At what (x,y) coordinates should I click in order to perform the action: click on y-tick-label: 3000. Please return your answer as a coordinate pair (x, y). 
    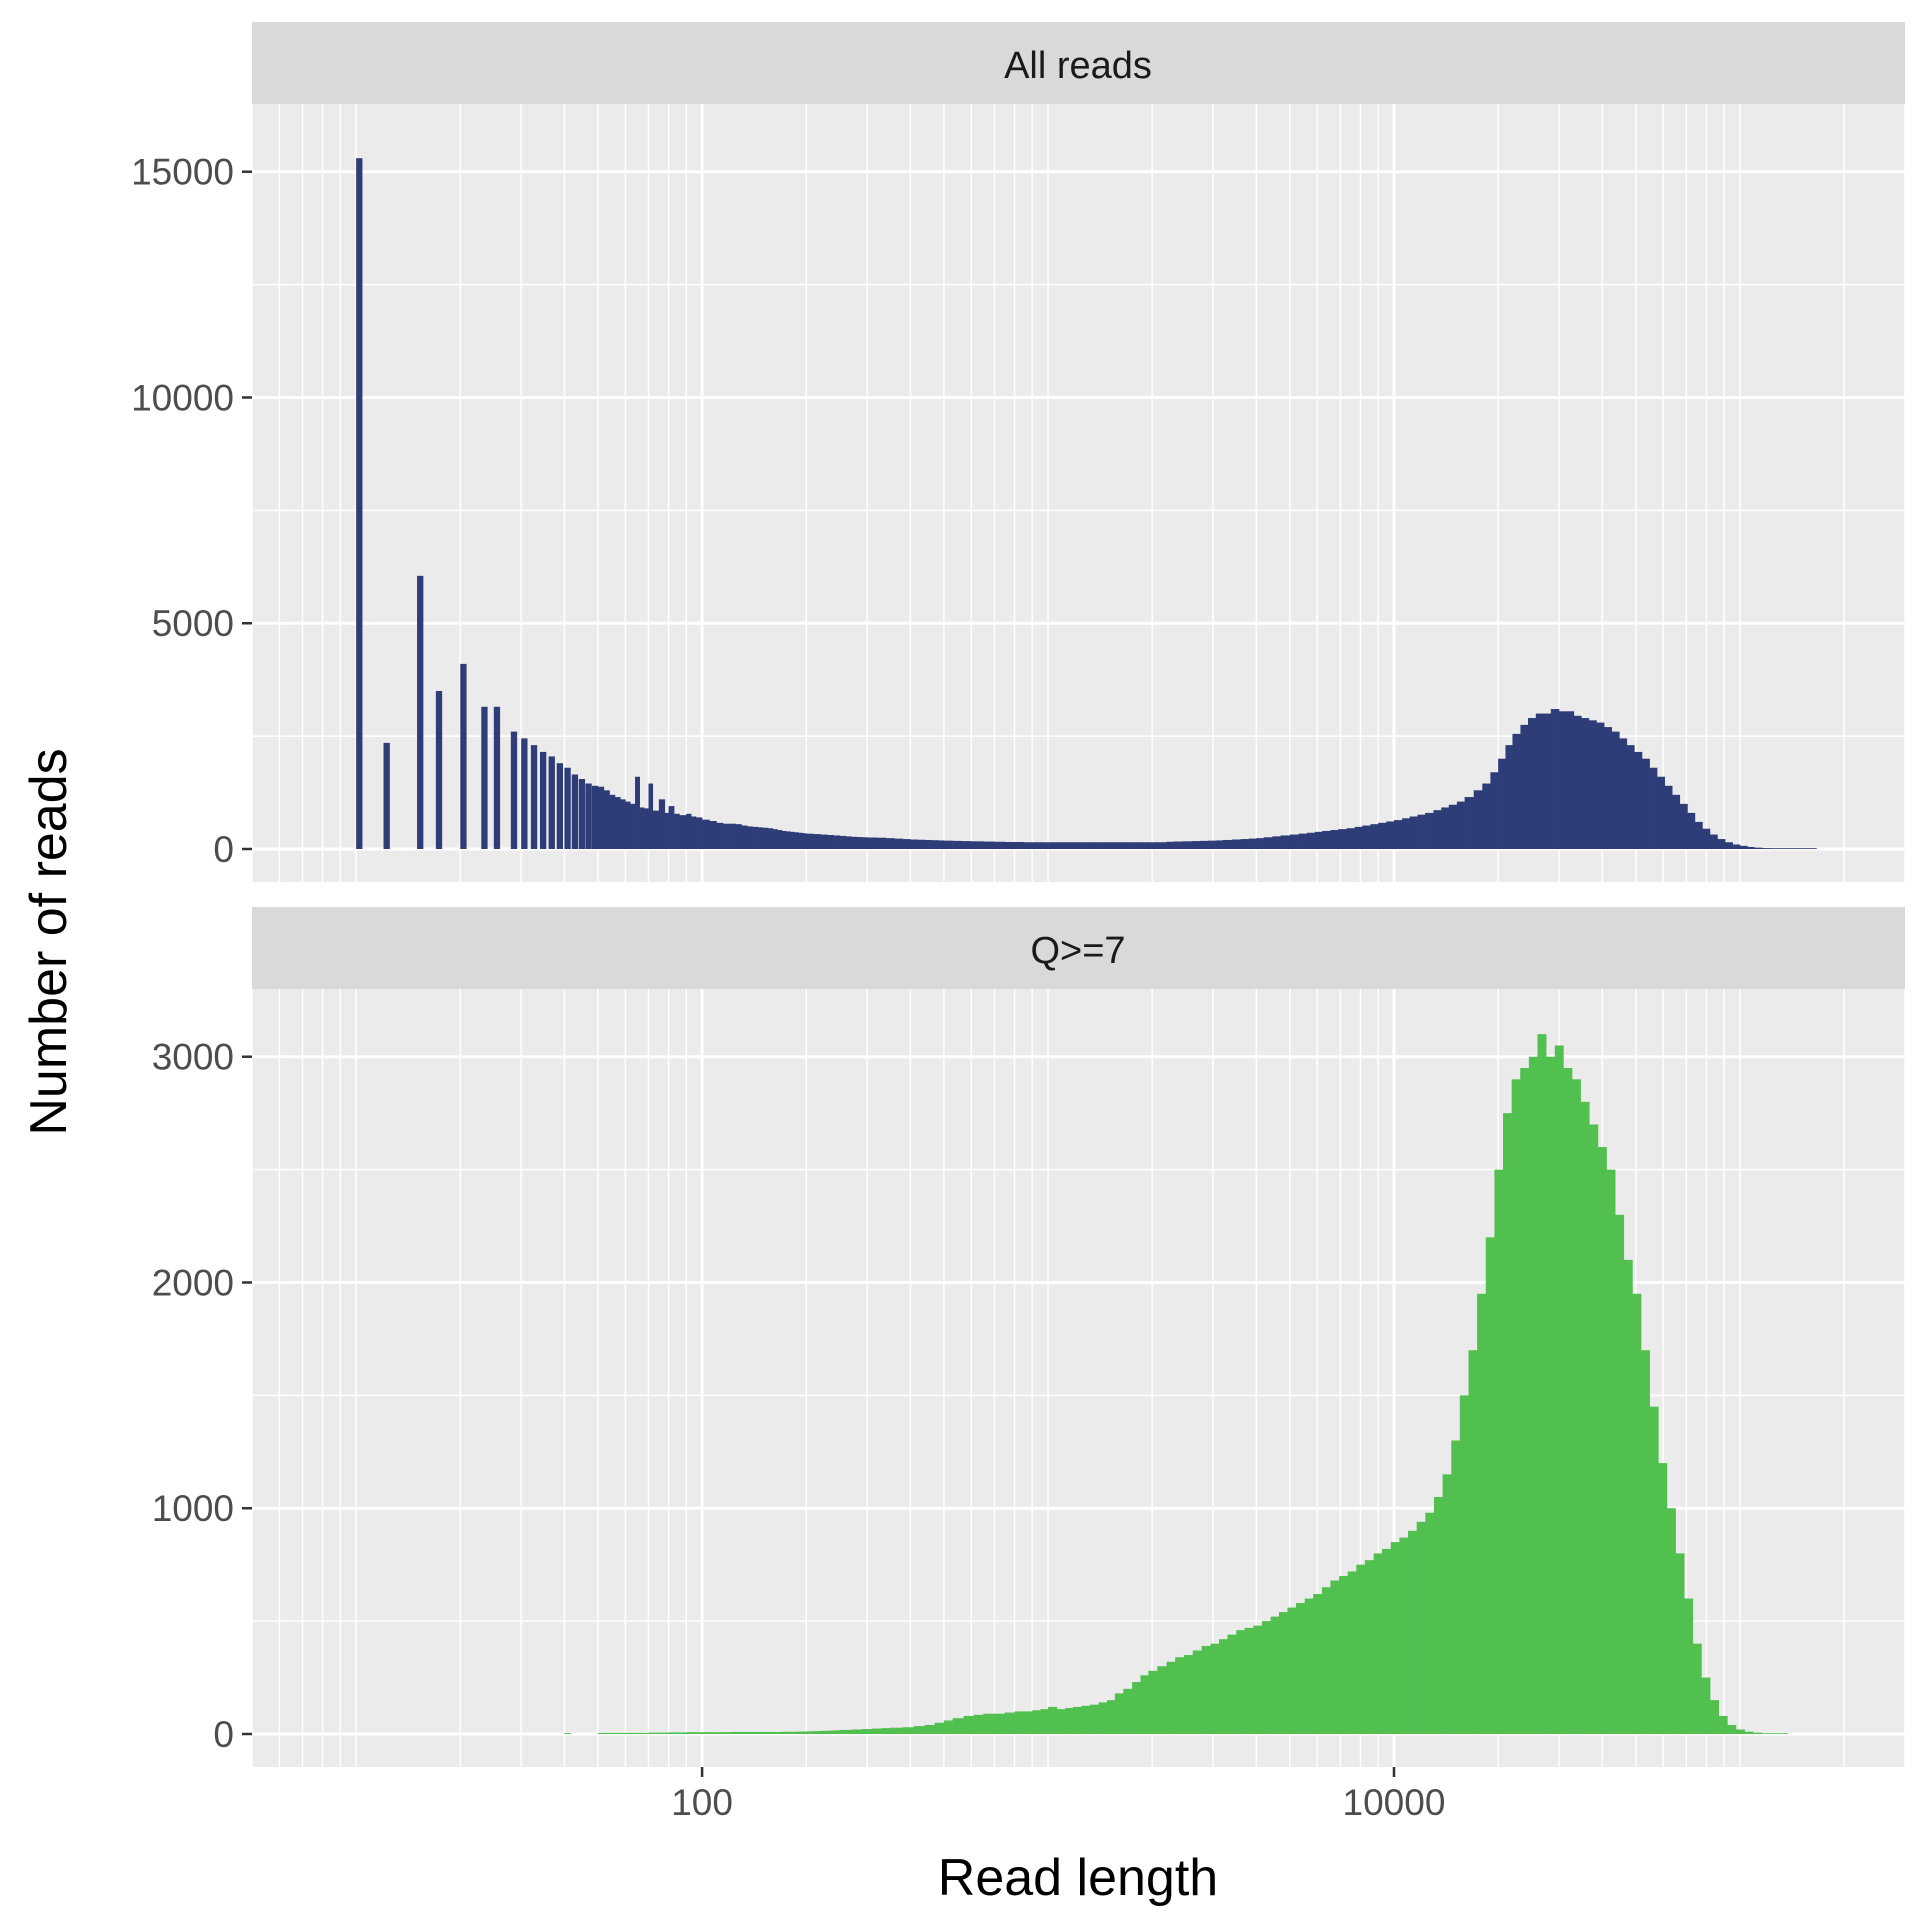
    Looking at the image, I should click on (193, 1057).